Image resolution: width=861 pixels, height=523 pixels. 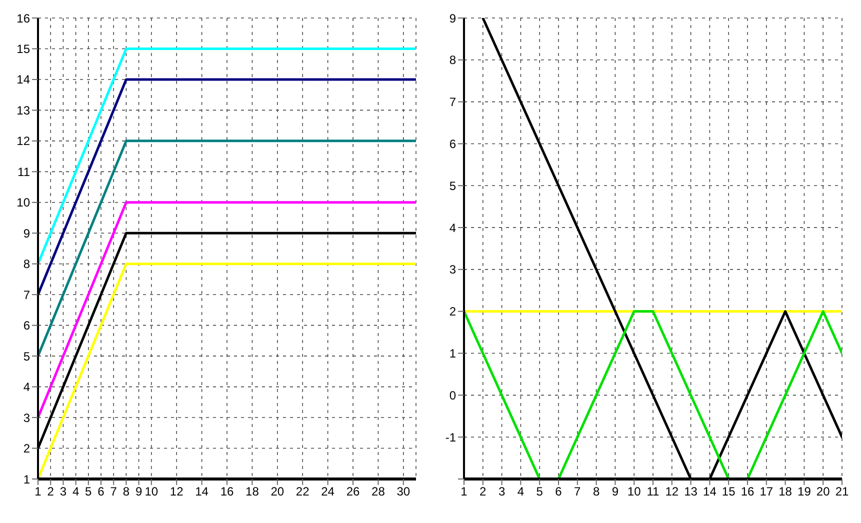 What do you see at coordinates (24, 171) in the screenshot?
I see `y-tick-label: 11` at bounding box center [24, 171].